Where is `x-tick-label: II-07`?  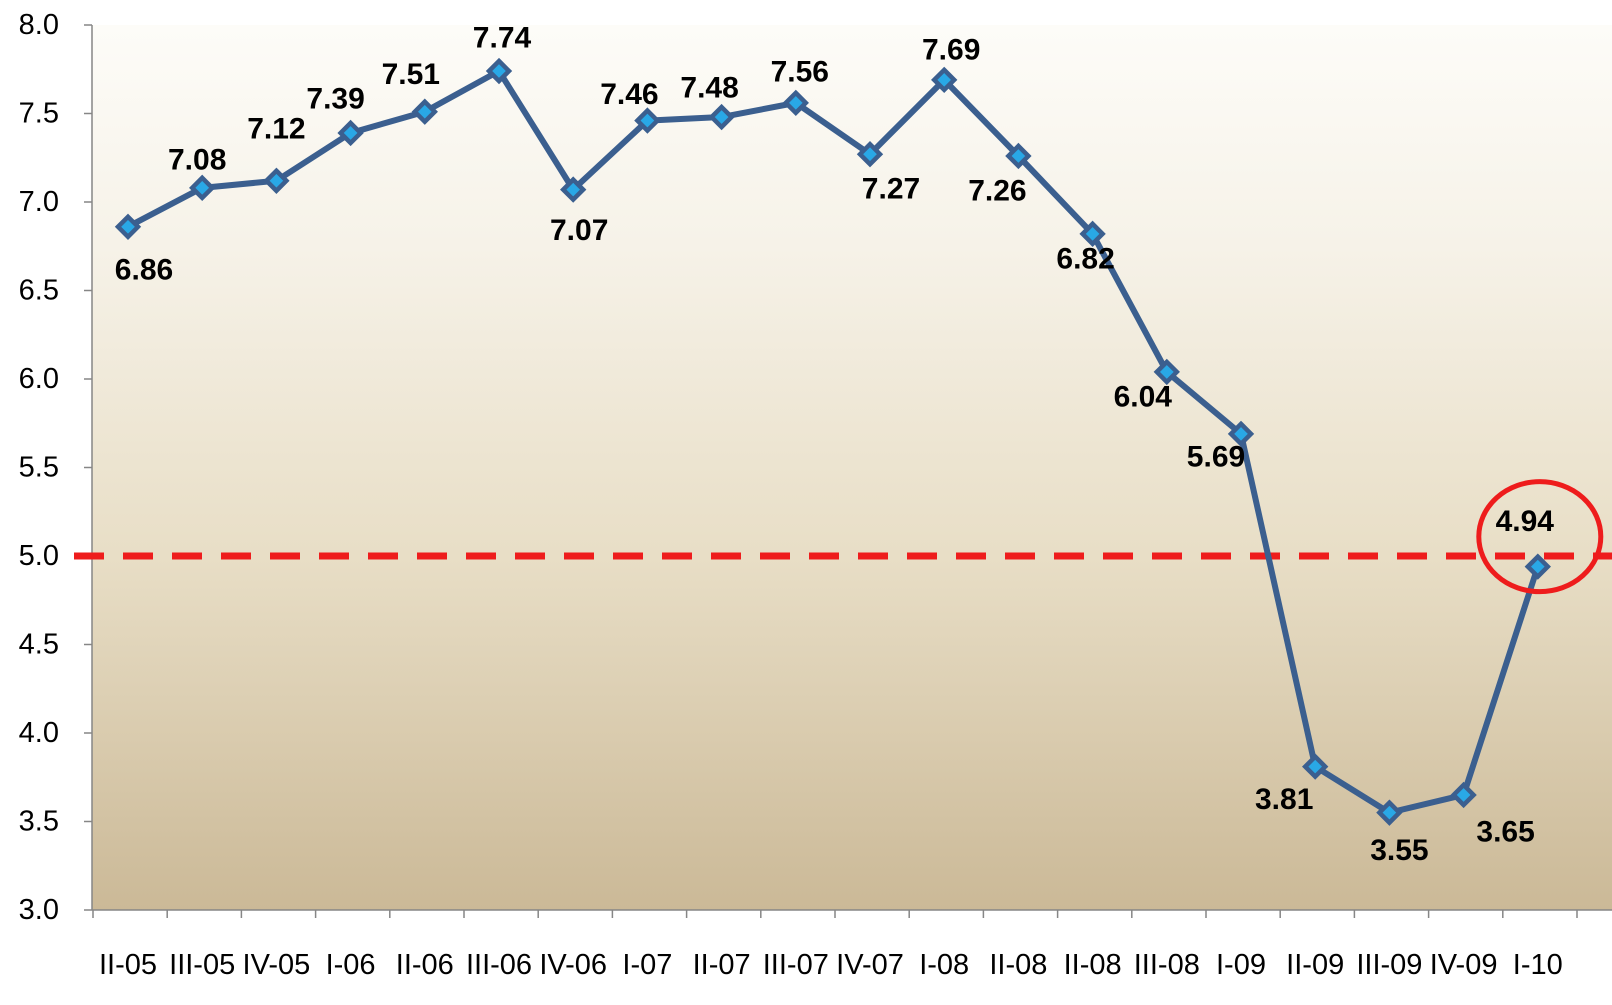 x-tick-label: II-07 is located at coordinates (722, 965).